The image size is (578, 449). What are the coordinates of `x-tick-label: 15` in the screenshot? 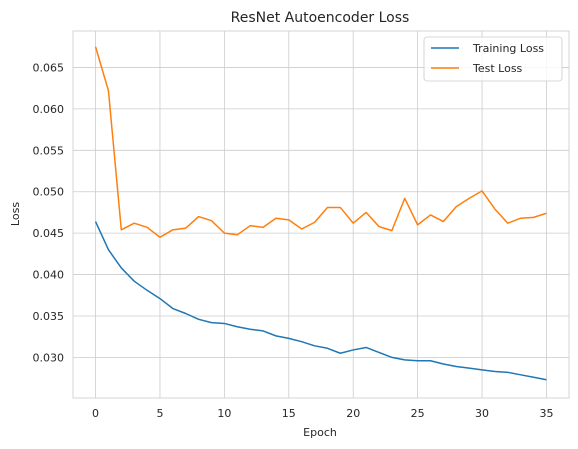 It's located at (289, 413).